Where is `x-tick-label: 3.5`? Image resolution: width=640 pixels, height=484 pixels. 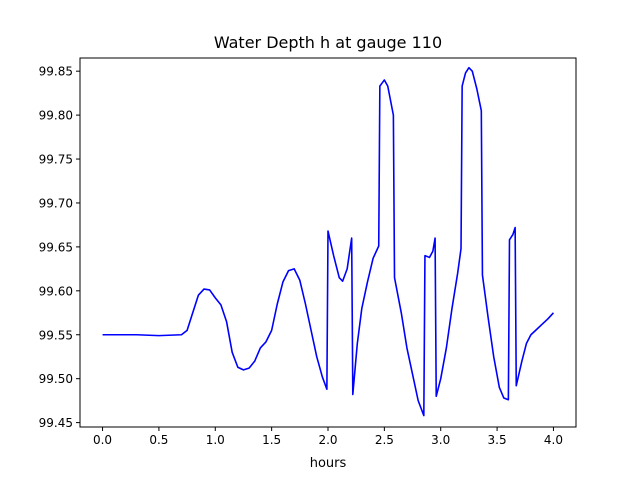
x-tick-label: 3.5 is located at coordinates (497, 440).